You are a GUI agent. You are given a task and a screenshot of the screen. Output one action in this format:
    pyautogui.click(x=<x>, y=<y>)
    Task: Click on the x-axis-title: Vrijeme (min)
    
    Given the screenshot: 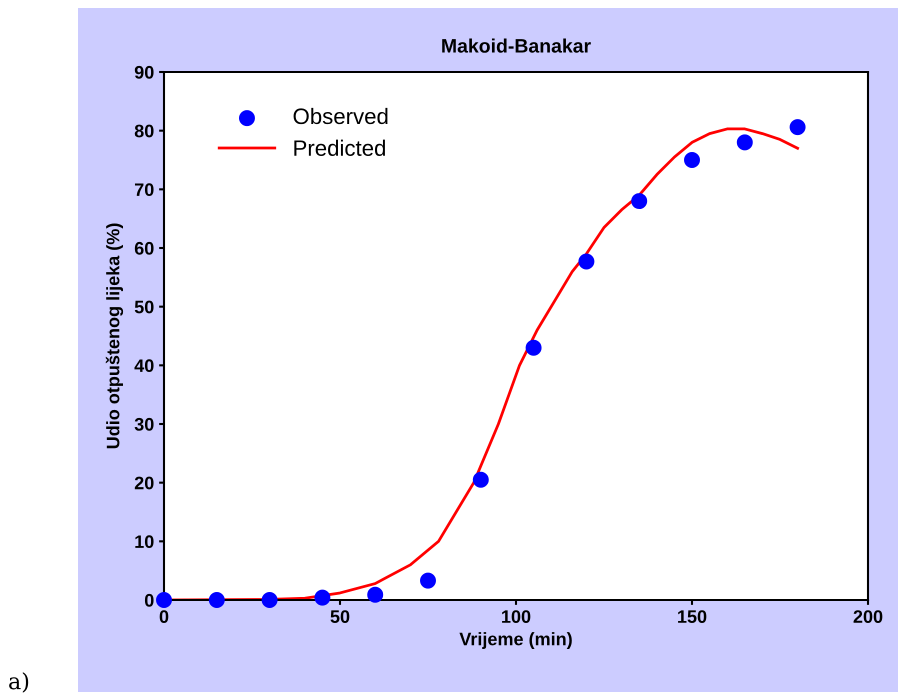 What is the action you would take?
    pyautogui.click(x=515, y=640)
    